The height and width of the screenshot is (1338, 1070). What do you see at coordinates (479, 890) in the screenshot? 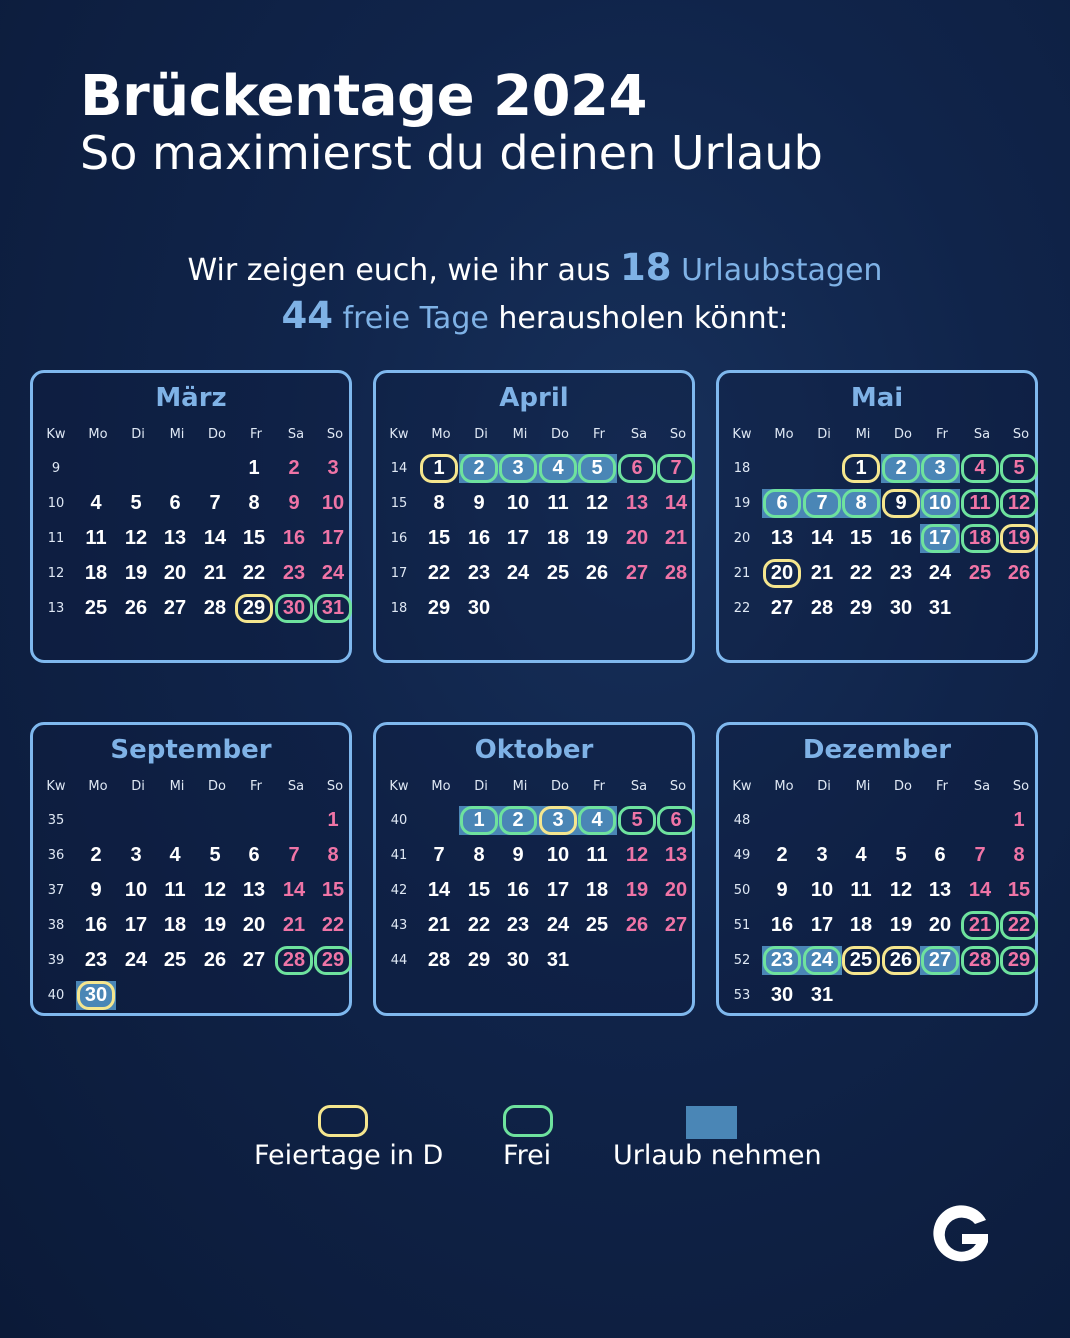
I see `day-cell: 15` at bounding box center [479, 890].